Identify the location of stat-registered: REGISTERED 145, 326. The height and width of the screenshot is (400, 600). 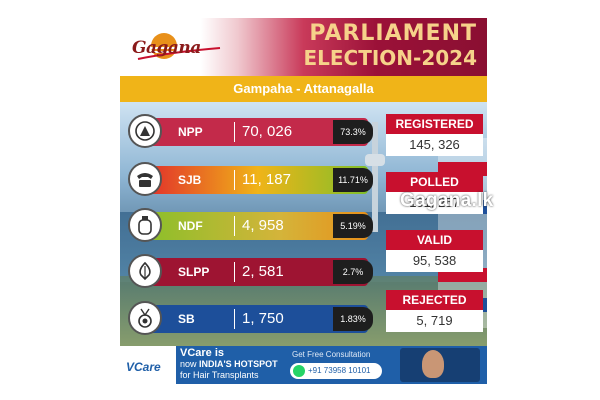
(434, 135).